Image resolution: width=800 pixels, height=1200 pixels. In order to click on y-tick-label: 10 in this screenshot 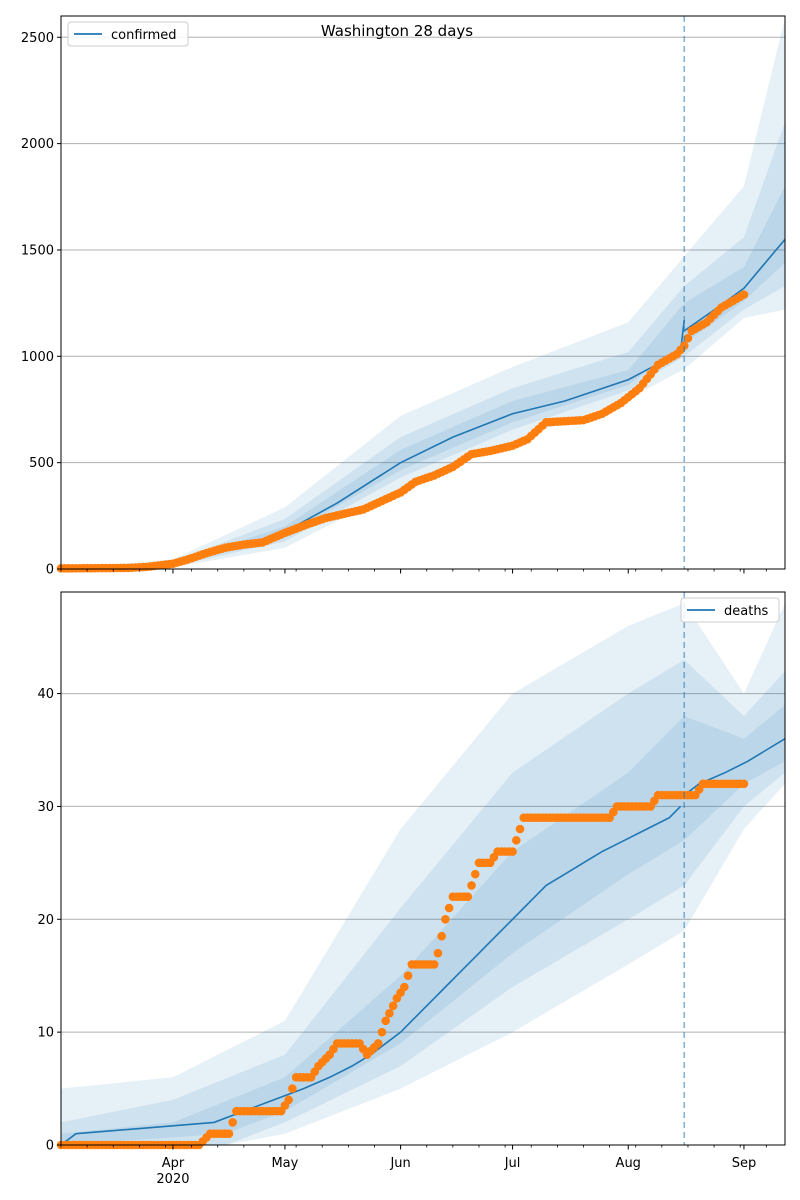, I will do `click(45, 1033)`.